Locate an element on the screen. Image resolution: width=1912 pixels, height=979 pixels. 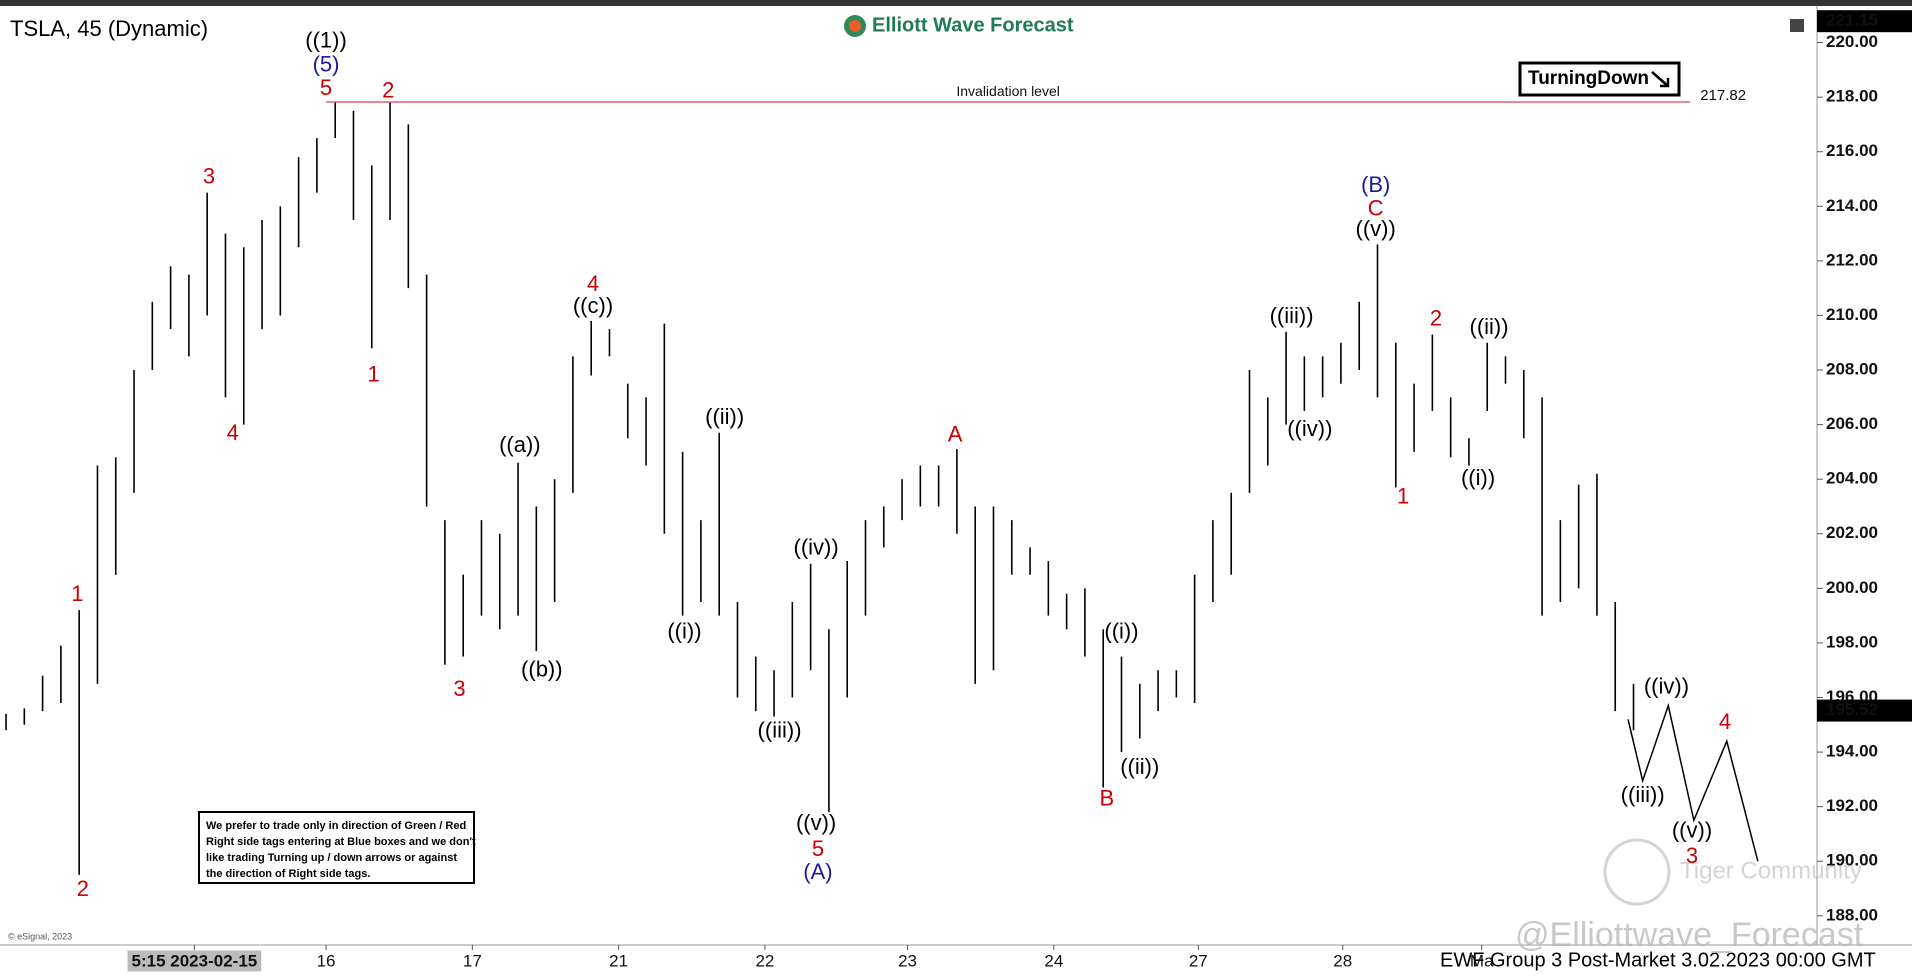
wave-label: ((b)) is located at coordinates (542, 669).